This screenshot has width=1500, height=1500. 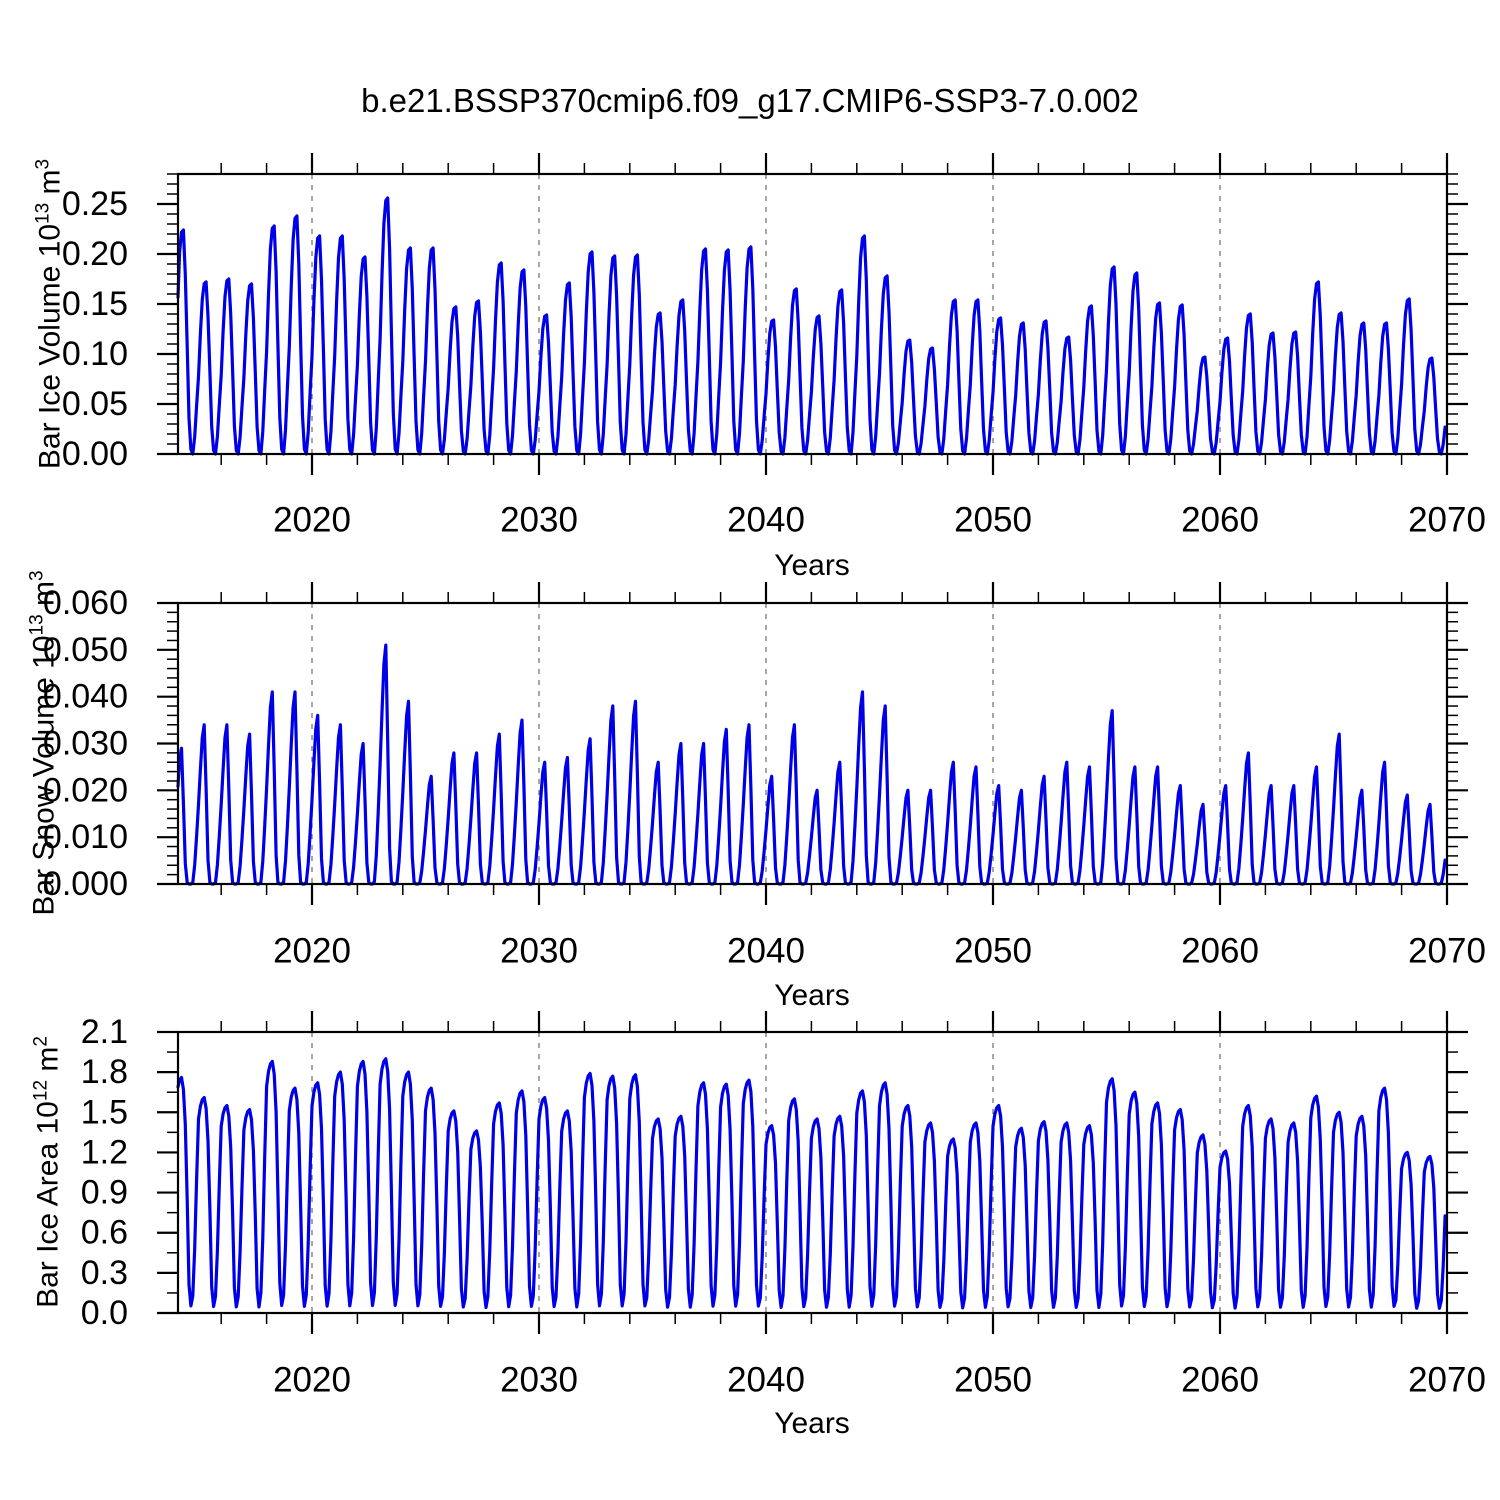 What do you see at coordinates (104, 1072) in the screenshot?
I see `y-tick-label: 1.8` at bounding box center [104, 1072].